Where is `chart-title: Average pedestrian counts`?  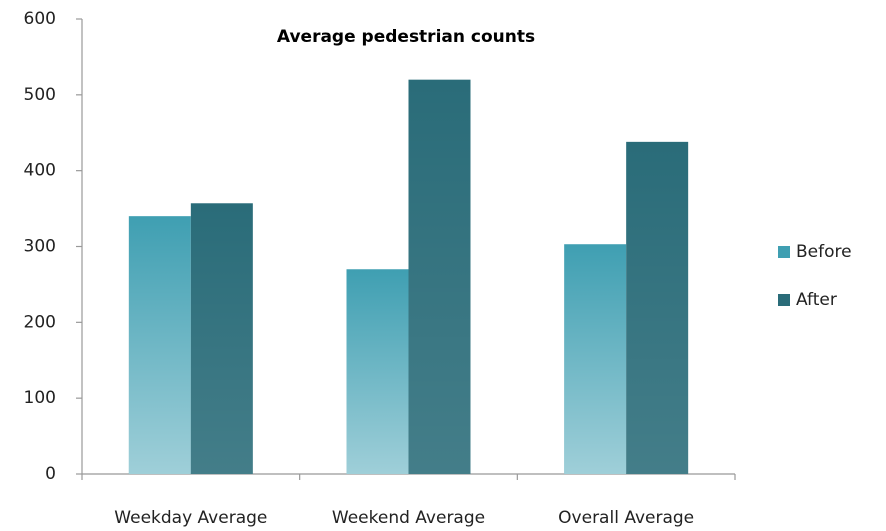
chart-title: Average pedestrian counts is located at coordinates (406, 37).